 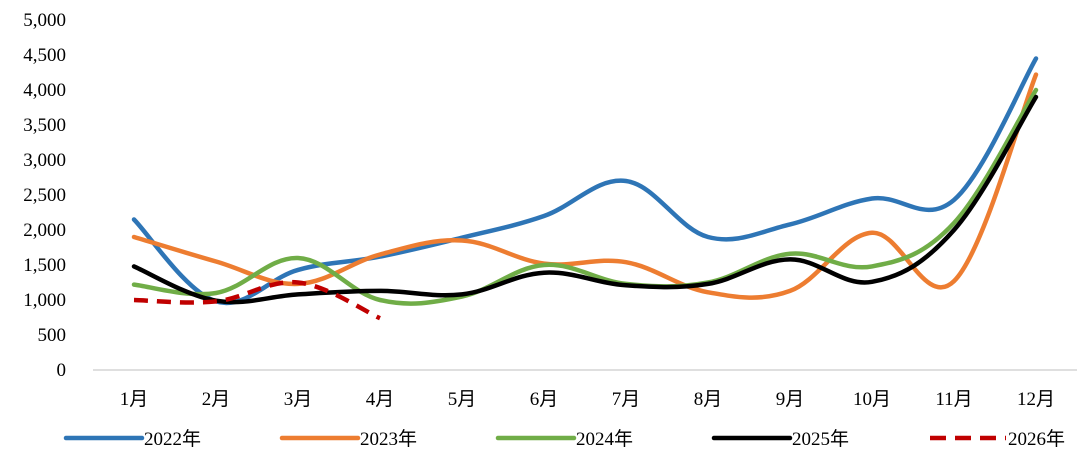 I want to click on x-tick-label: 7月, so click(x=626, y=399).